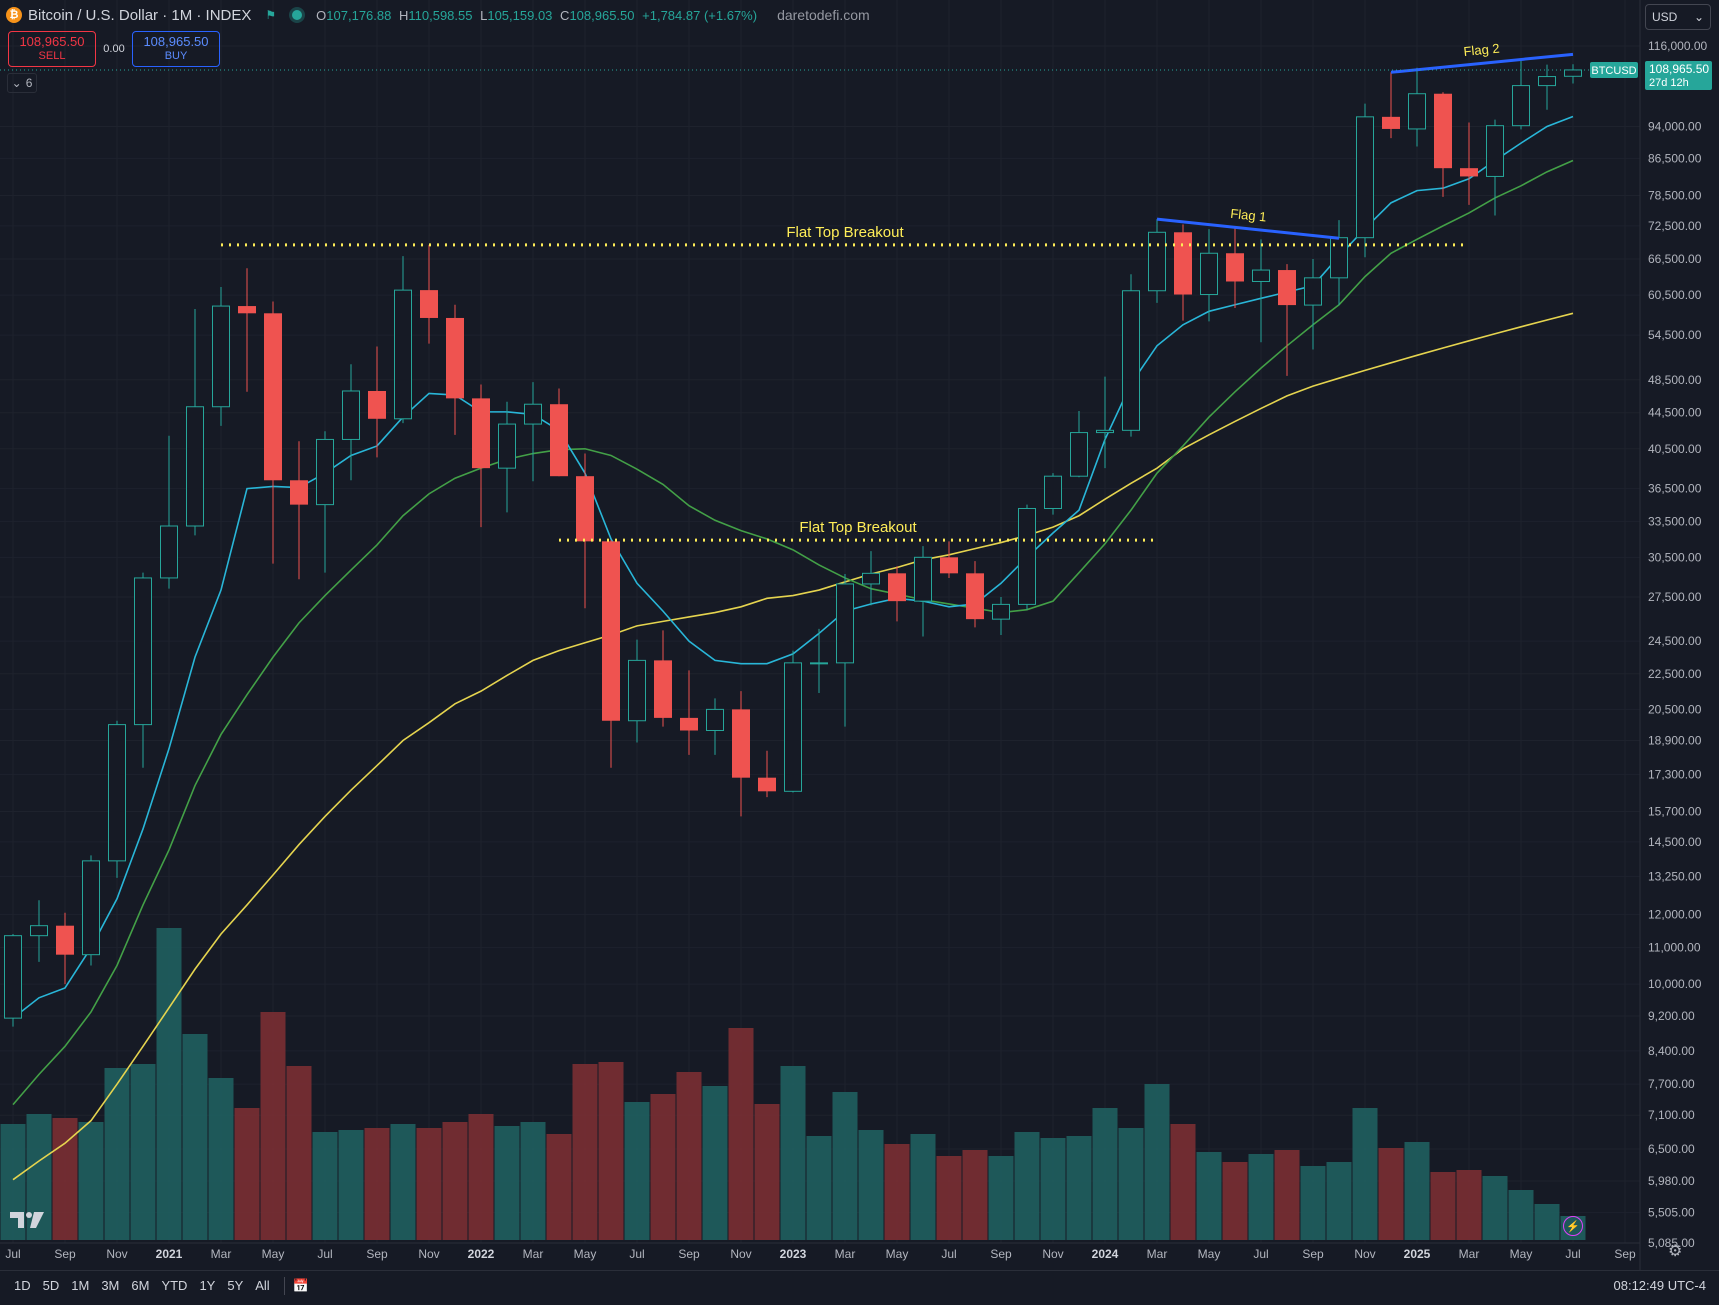 The image size is (1719, 1305). I want to click on sell-button: 108,965.50 SELL, so click(52, 49).